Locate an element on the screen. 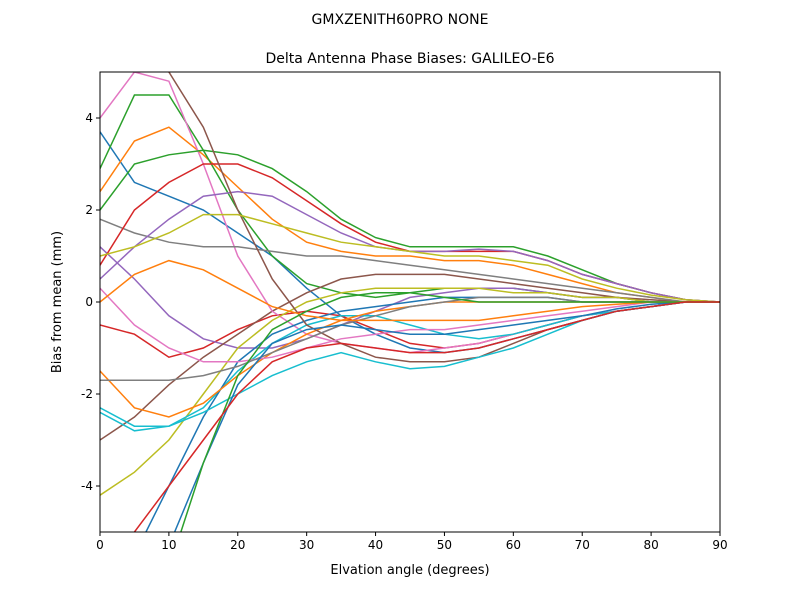 Image resolution: width=800 pixels, height=600 pixels. x-tick-label: 70 is located at coordinates (582, 545).